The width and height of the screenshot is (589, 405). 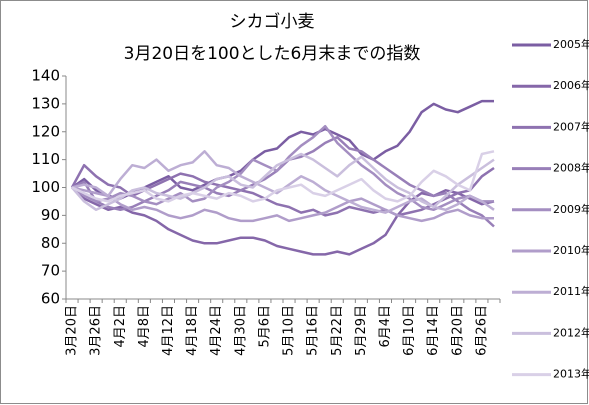 What do you see at coordinates (144, 326) in the screenshot?
I see `x-tick-label: 4月8日` at bounding box center [144, 326].